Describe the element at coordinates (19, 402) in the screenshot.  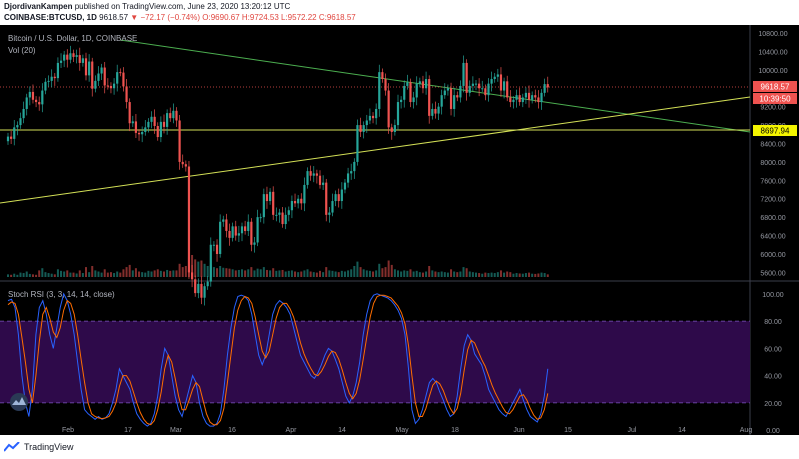
I see `magnet-button` at that location.